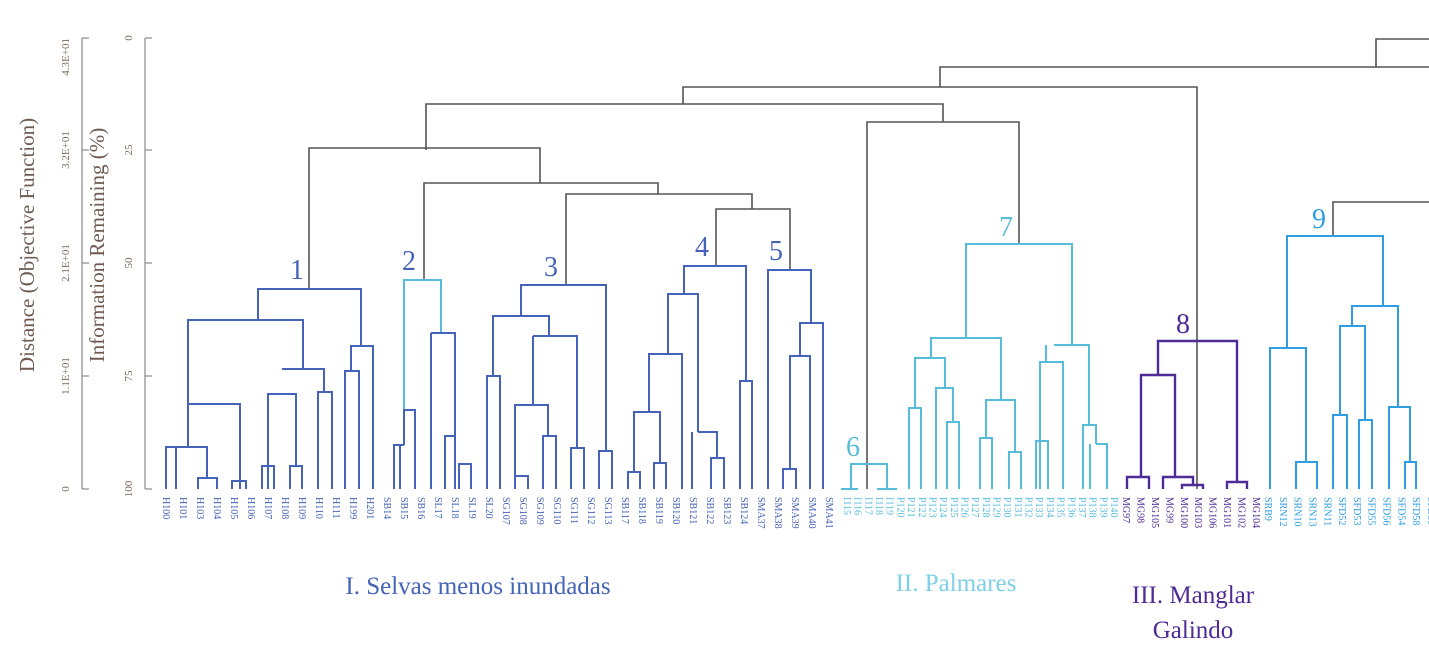  Describe the element at coordinates (522, 511) in the screenshot. I see `leaf-label: SG108` at that location.